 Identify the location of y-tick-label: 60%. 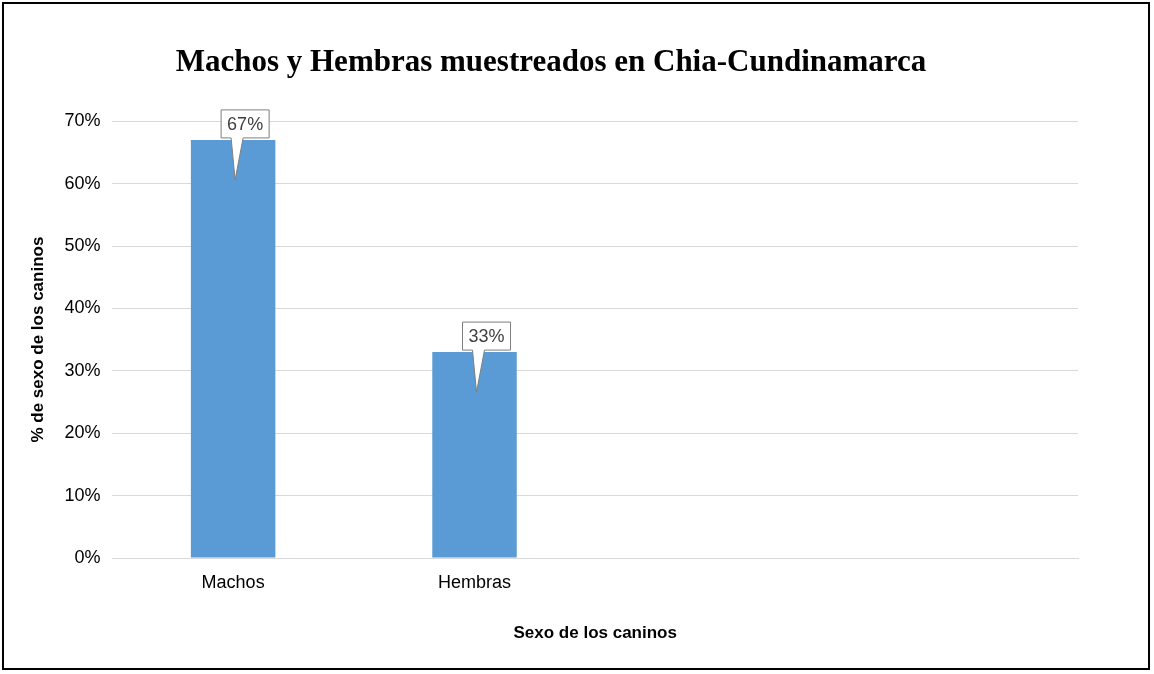
(82, 182).